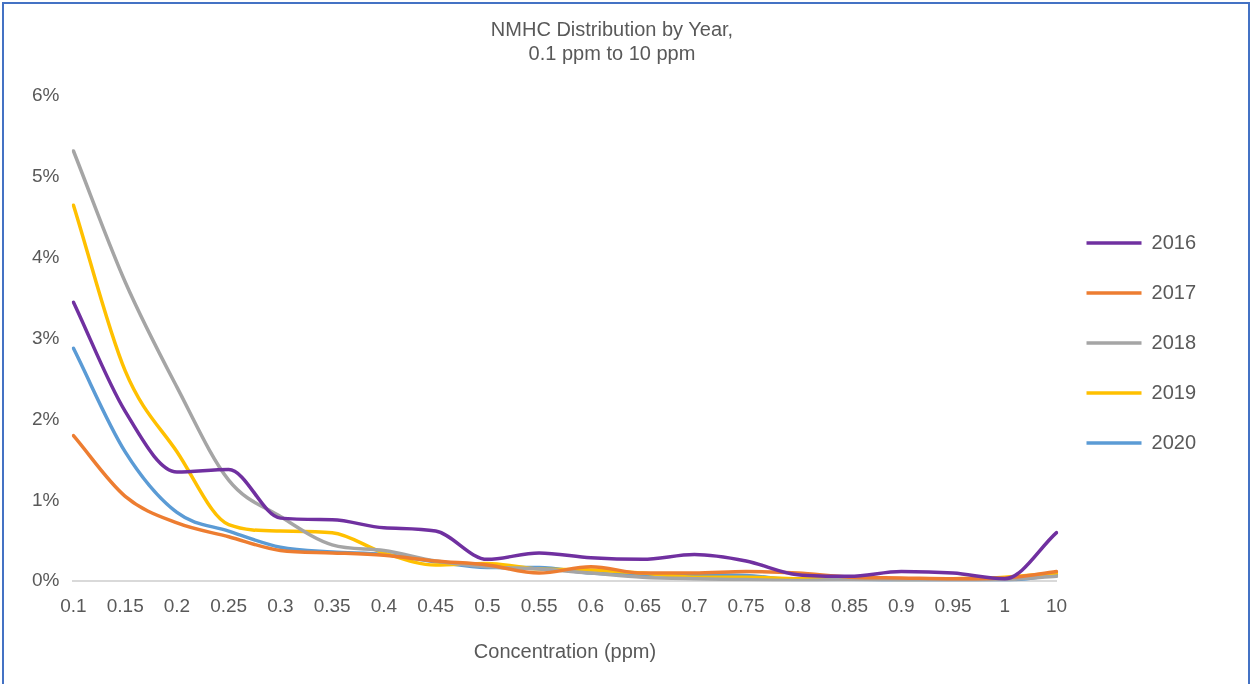 This screenshot has height=684, width=1254. What do you see at coordinates (45, 499) in the screenshot?
I see `y-tick-label: 1%` at bounding box center [45, 499].